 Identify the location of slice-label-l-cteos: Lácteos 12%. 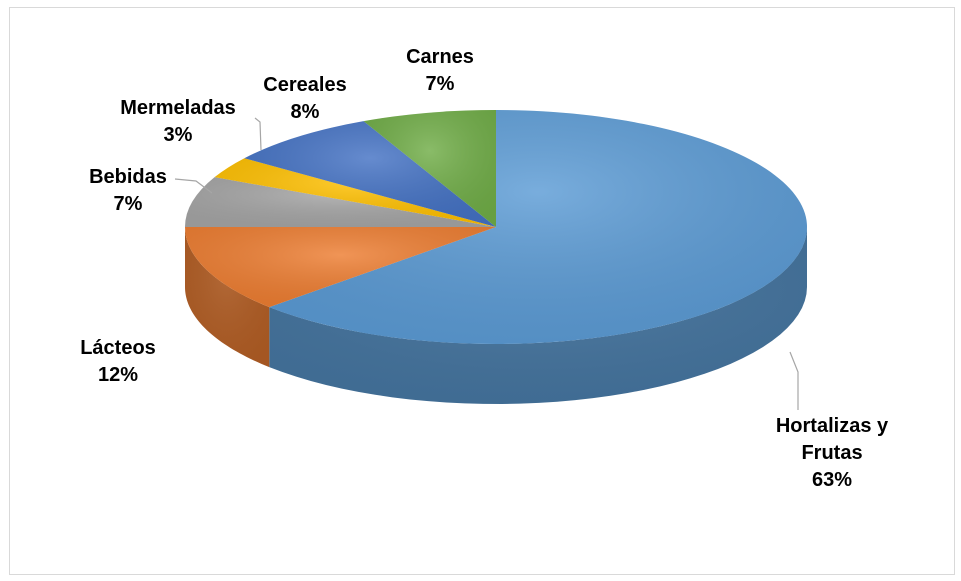
(118, 361).